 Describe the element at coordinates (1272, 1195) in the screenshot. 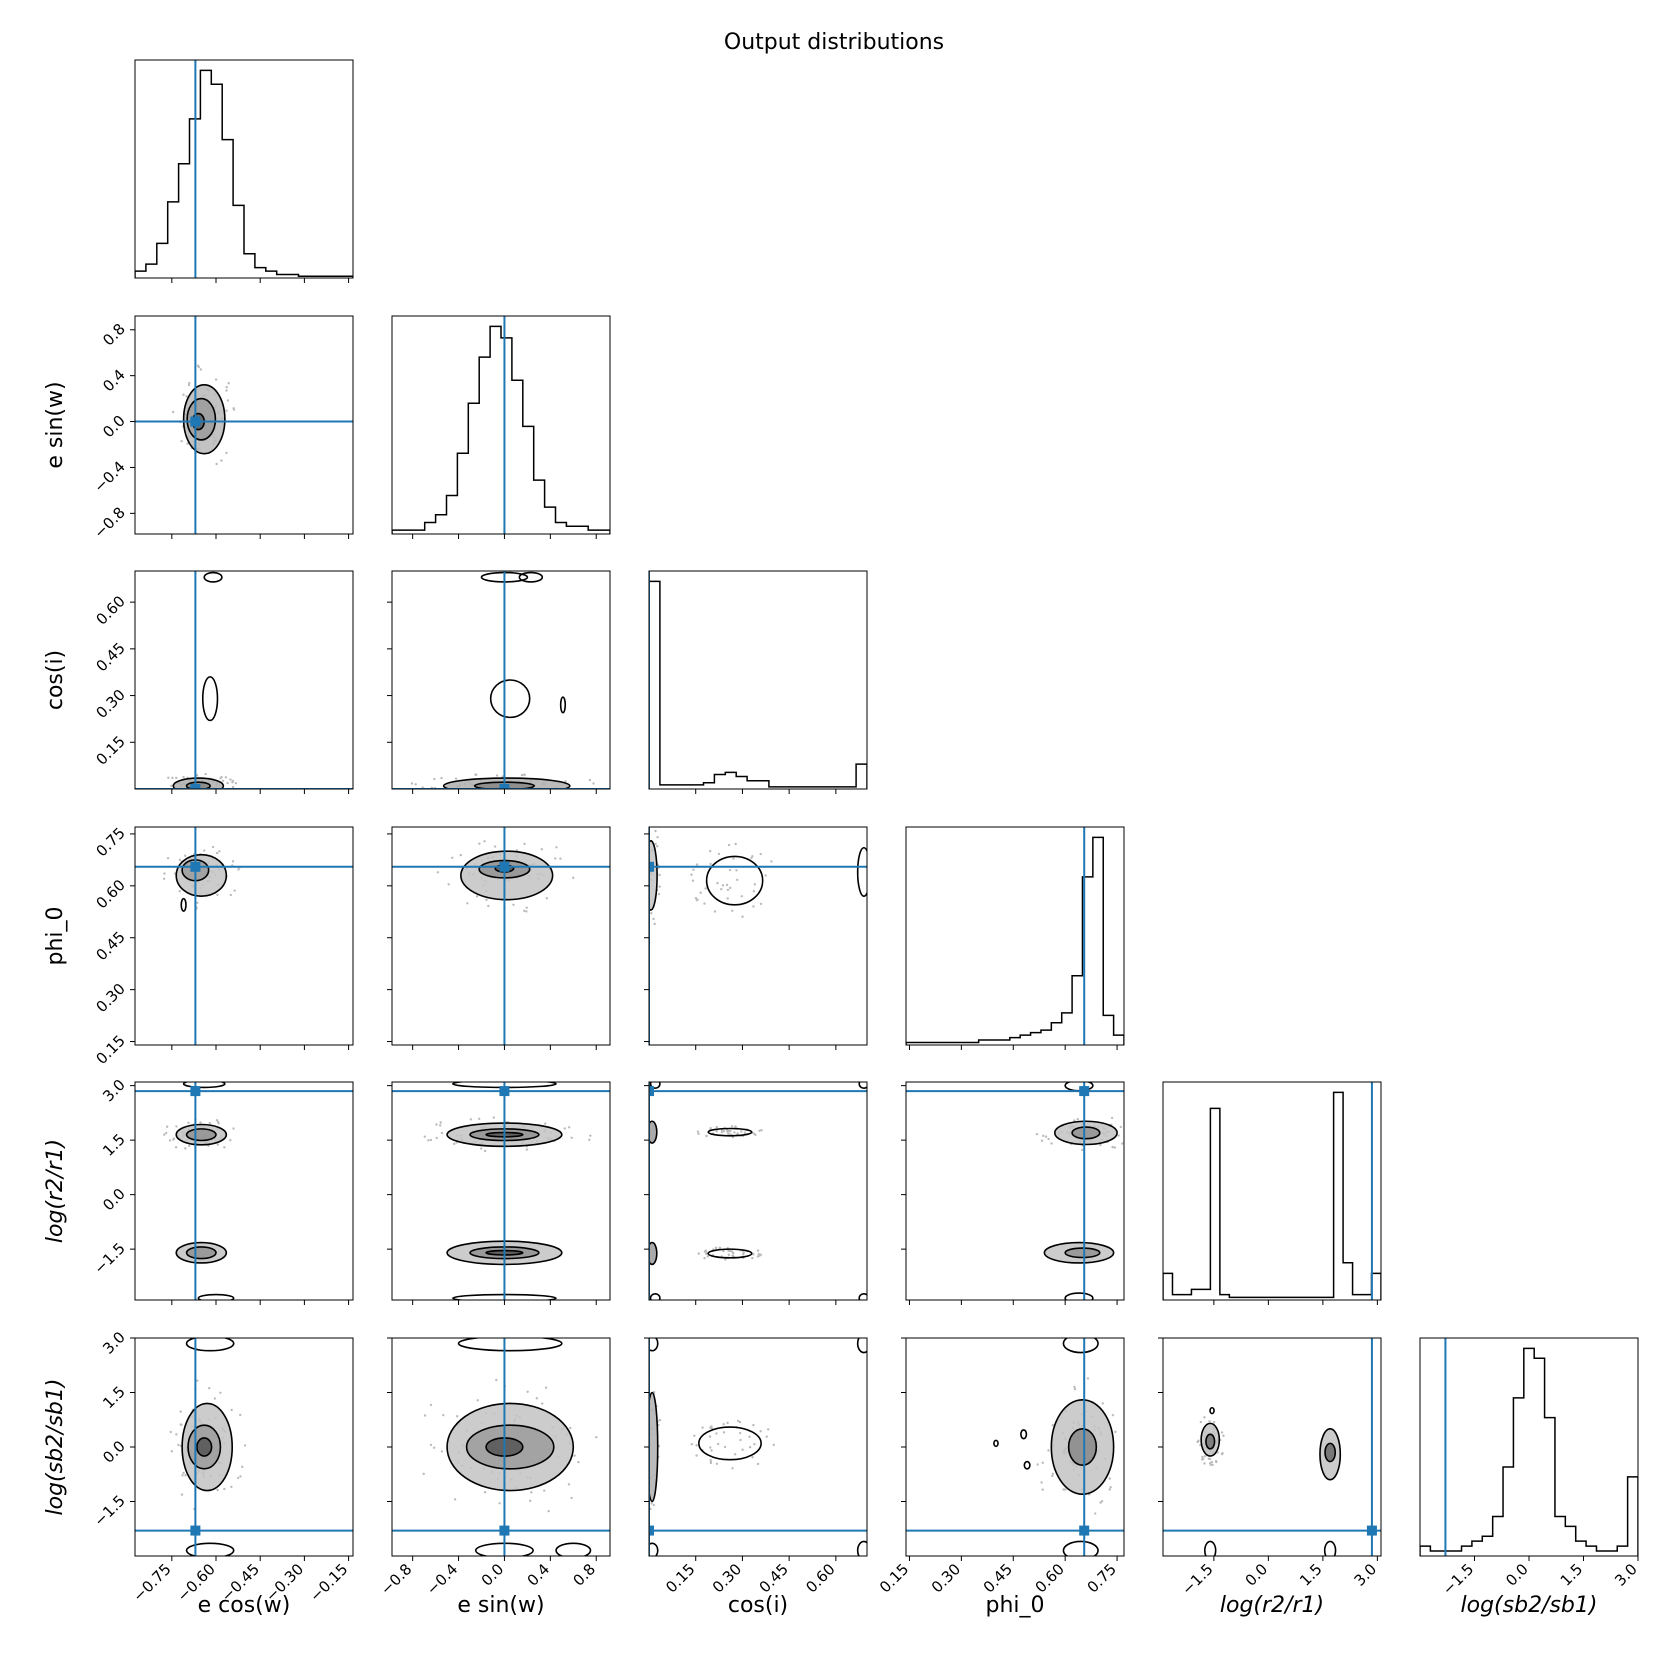

I see `histogram-logr` at that location.